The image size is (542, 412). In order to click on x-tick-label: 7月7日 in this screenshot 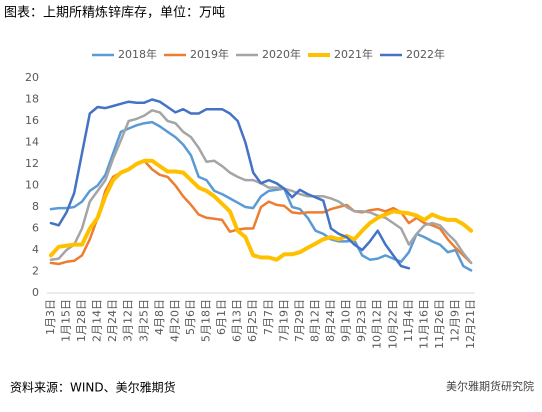, I will do `click(268, 317)`.